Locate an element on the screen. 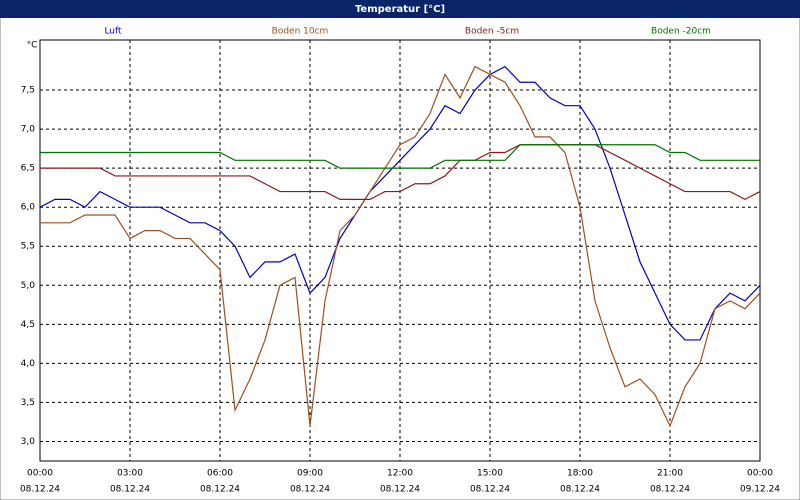  x-tick-label: 06:00 is located at coordinates (220, 474).